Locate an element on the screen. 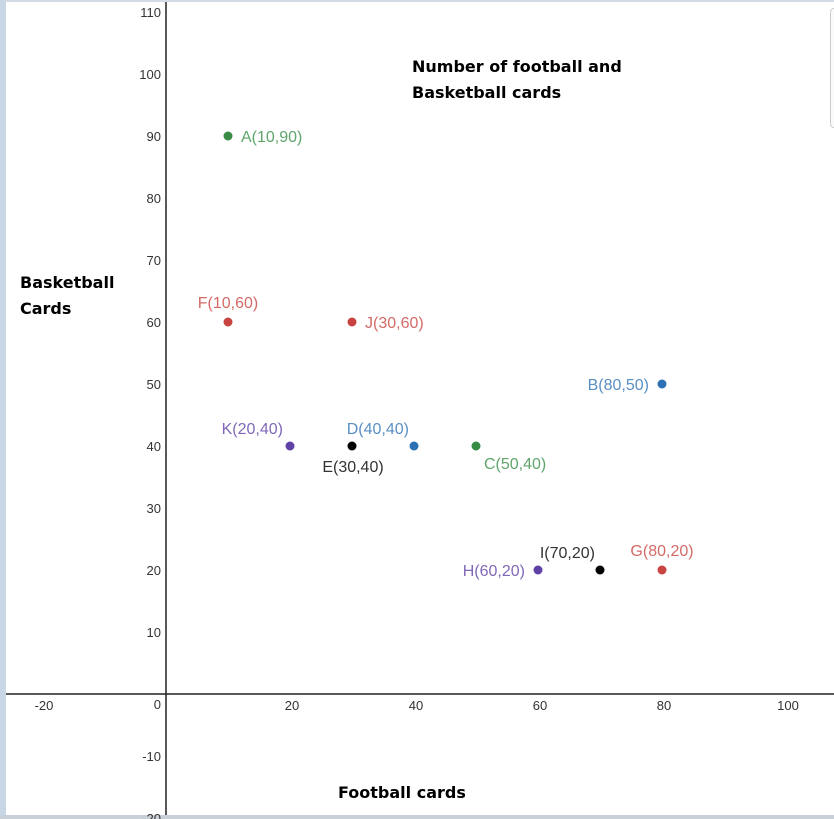 Image resolution: width=834 pixels, height=819 pixels. y-tick-label: 10 is located at coordinates (154, 632).